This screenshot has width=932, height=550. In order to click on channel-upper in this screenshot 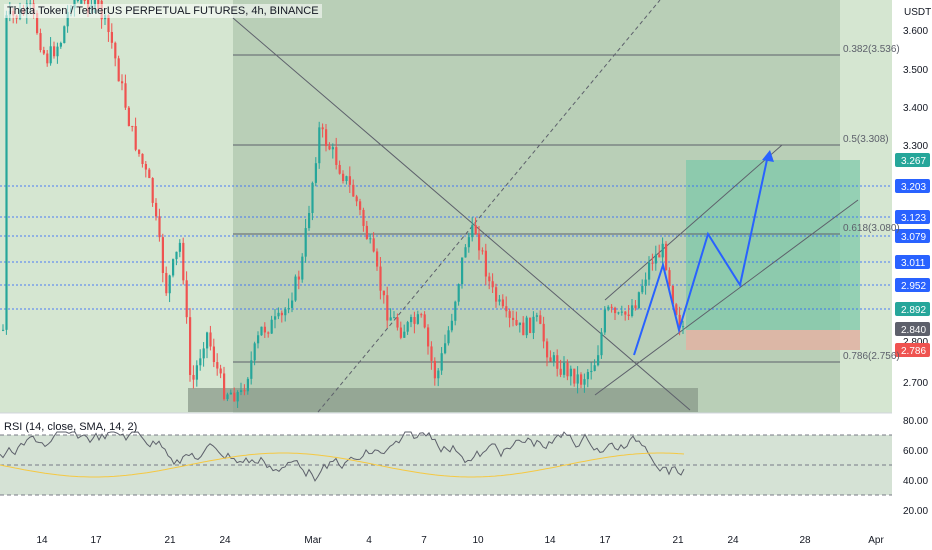, I will do `click(693, 222)`.